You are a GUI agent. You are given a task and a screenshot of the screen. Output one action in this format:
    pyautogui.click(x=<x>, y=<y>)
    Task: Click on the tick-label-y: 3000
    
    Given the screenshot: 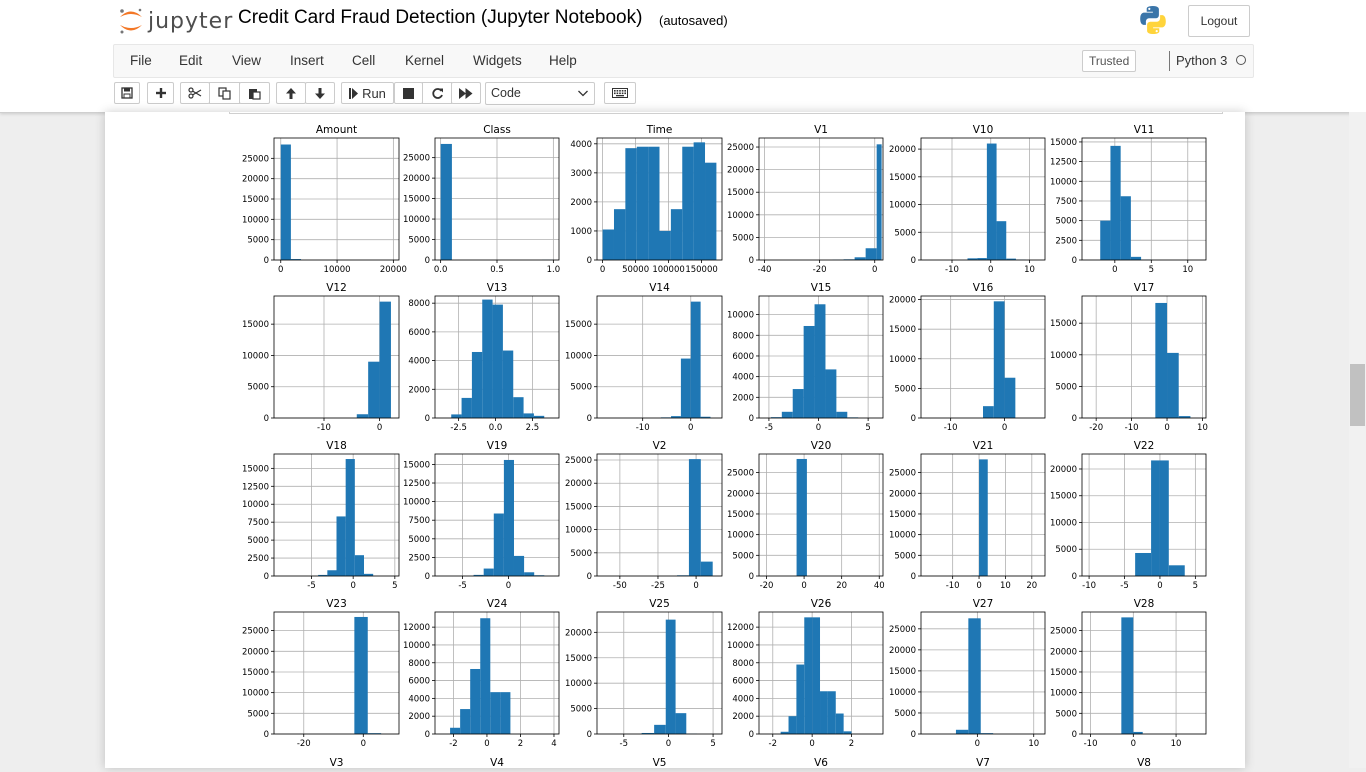 What is the action you would take?
    pyautogui.click(x=581, y=174)
    